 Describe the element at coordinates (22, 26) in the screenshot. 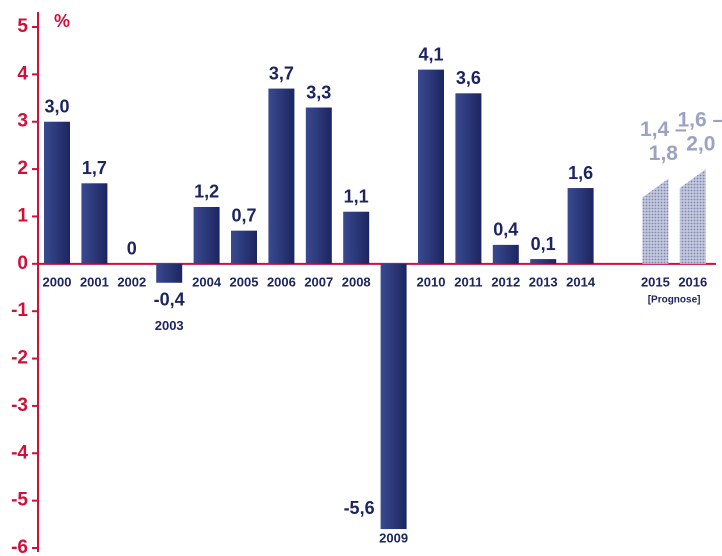

I see `y-tick-label: 5` at that location.